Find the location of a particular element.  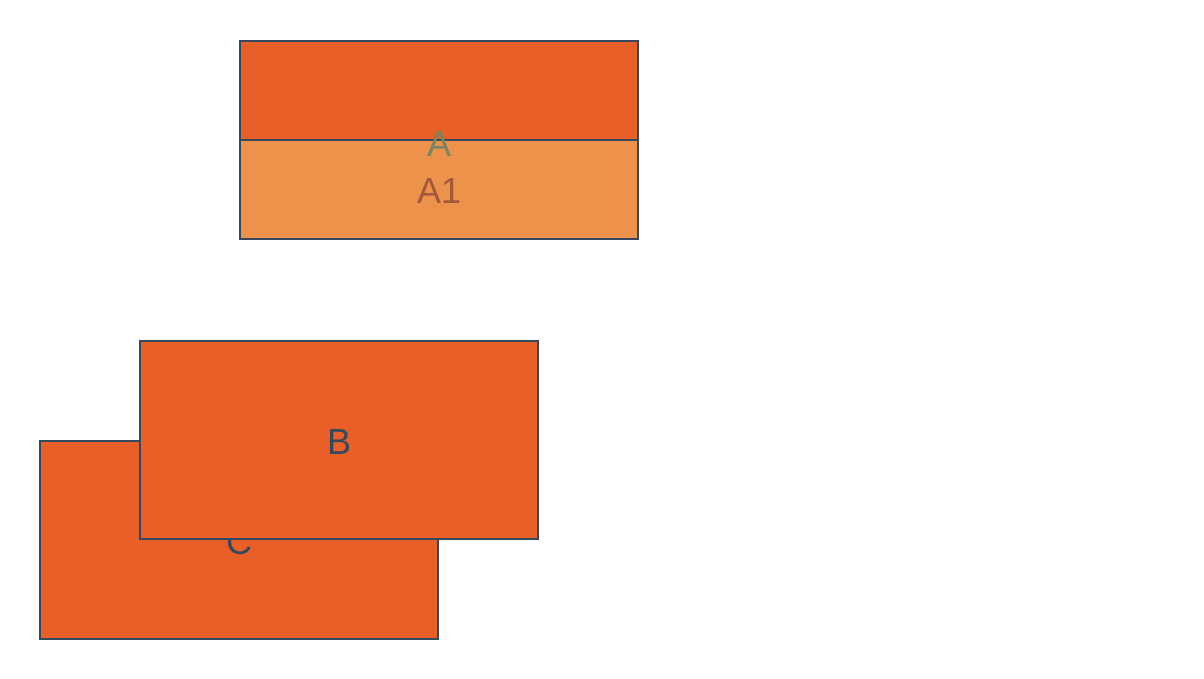

node-a1-label: A1 is located at coordinates (439, 190).